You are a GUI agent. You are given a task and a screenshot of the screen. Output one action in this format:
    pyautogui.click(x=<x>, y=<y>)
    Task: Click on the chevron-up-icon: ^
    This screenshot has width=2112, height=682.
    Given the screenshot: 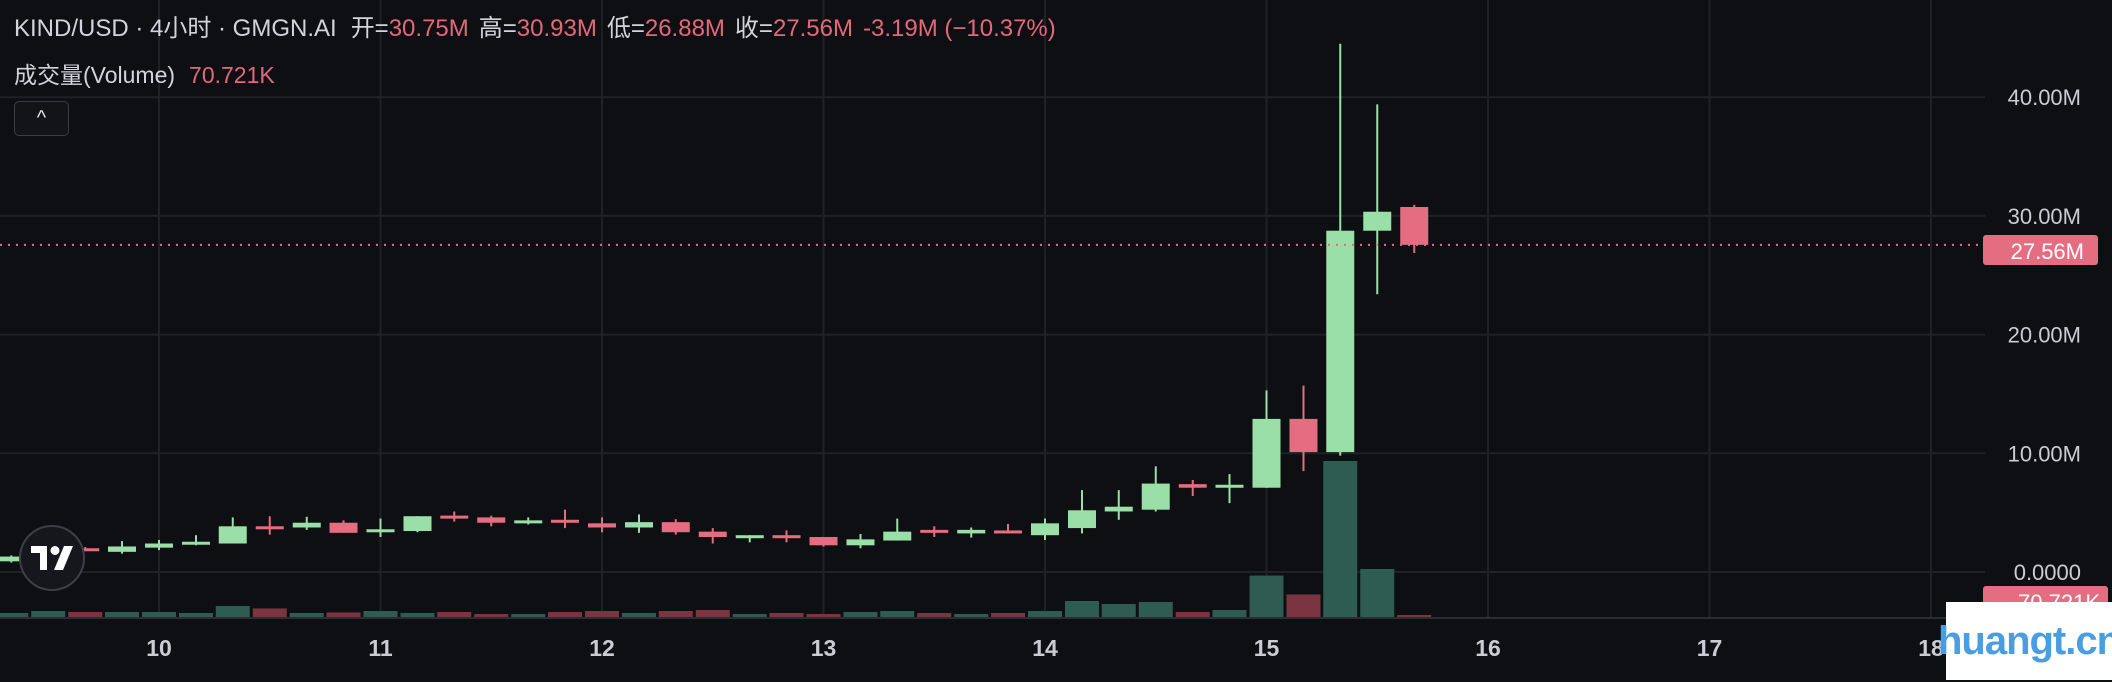 What is the action you would take?
    pyautogui.click(x=41, y=118)
    